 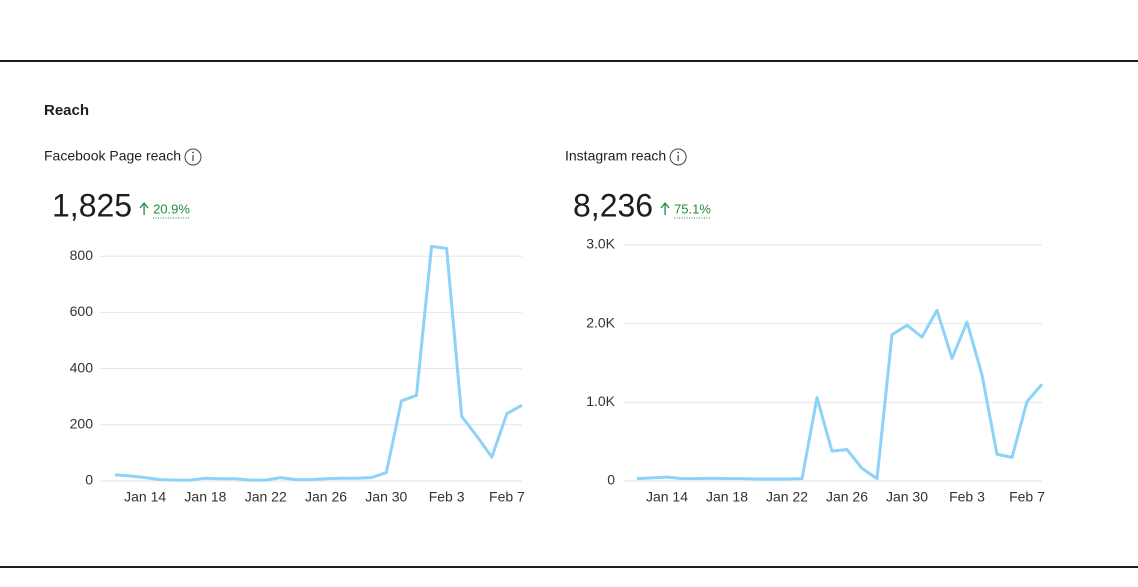 I want to click on chart-title: Facebook Page reach, so click(x=112, y=156).